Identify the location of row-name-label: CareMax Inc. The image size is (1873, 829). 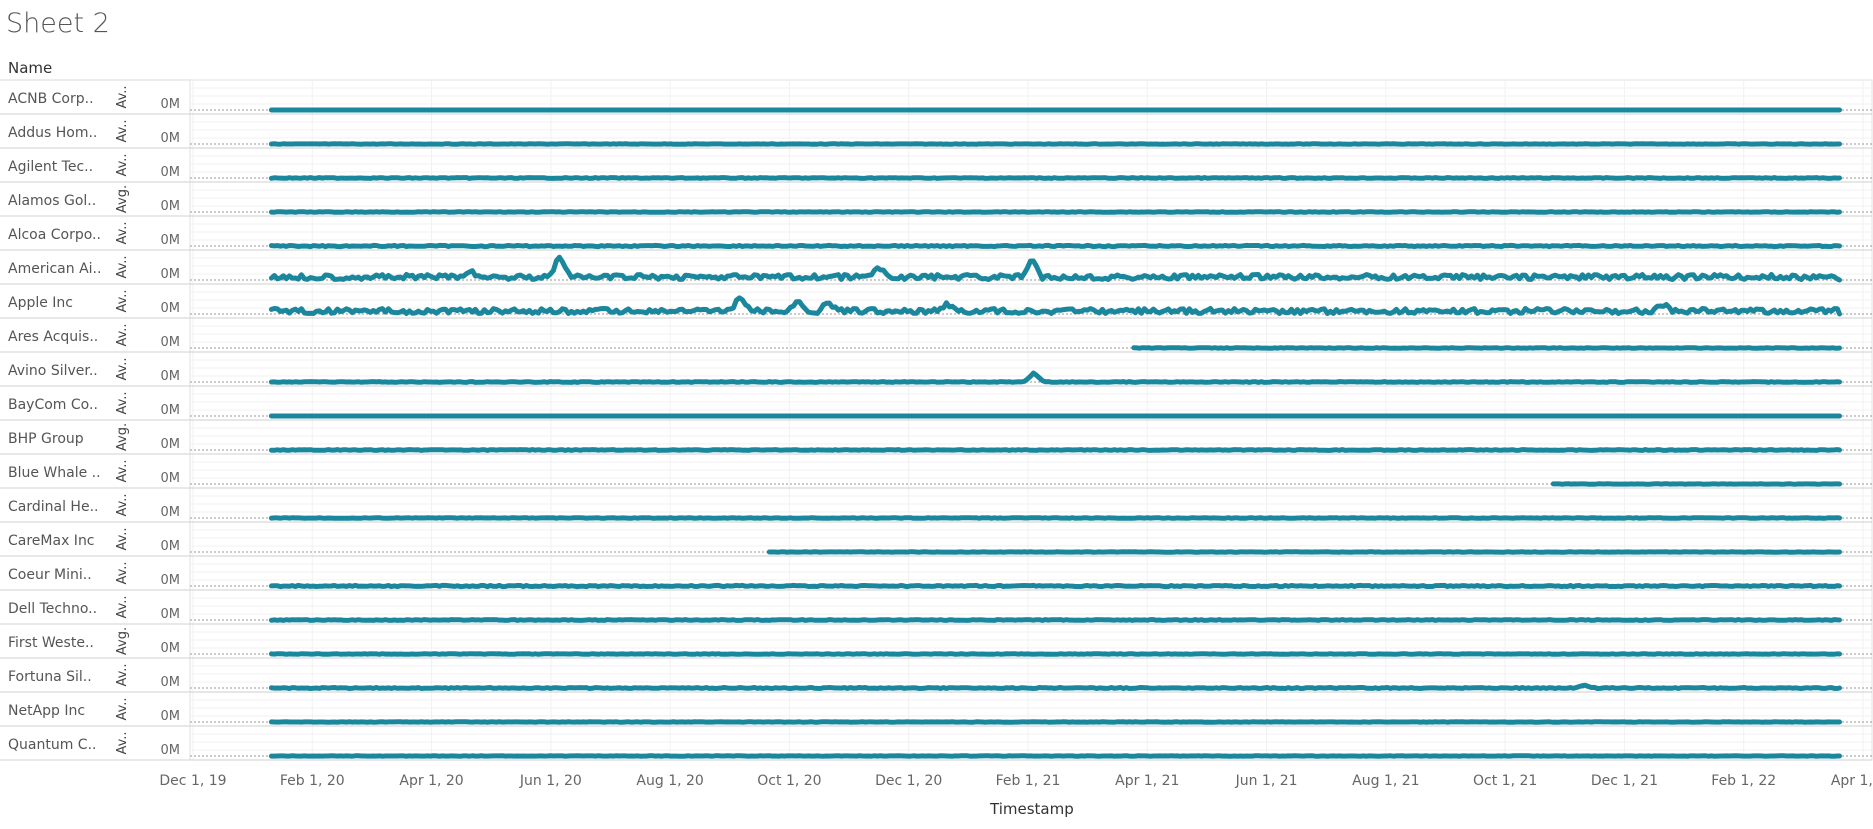
(51, 541).